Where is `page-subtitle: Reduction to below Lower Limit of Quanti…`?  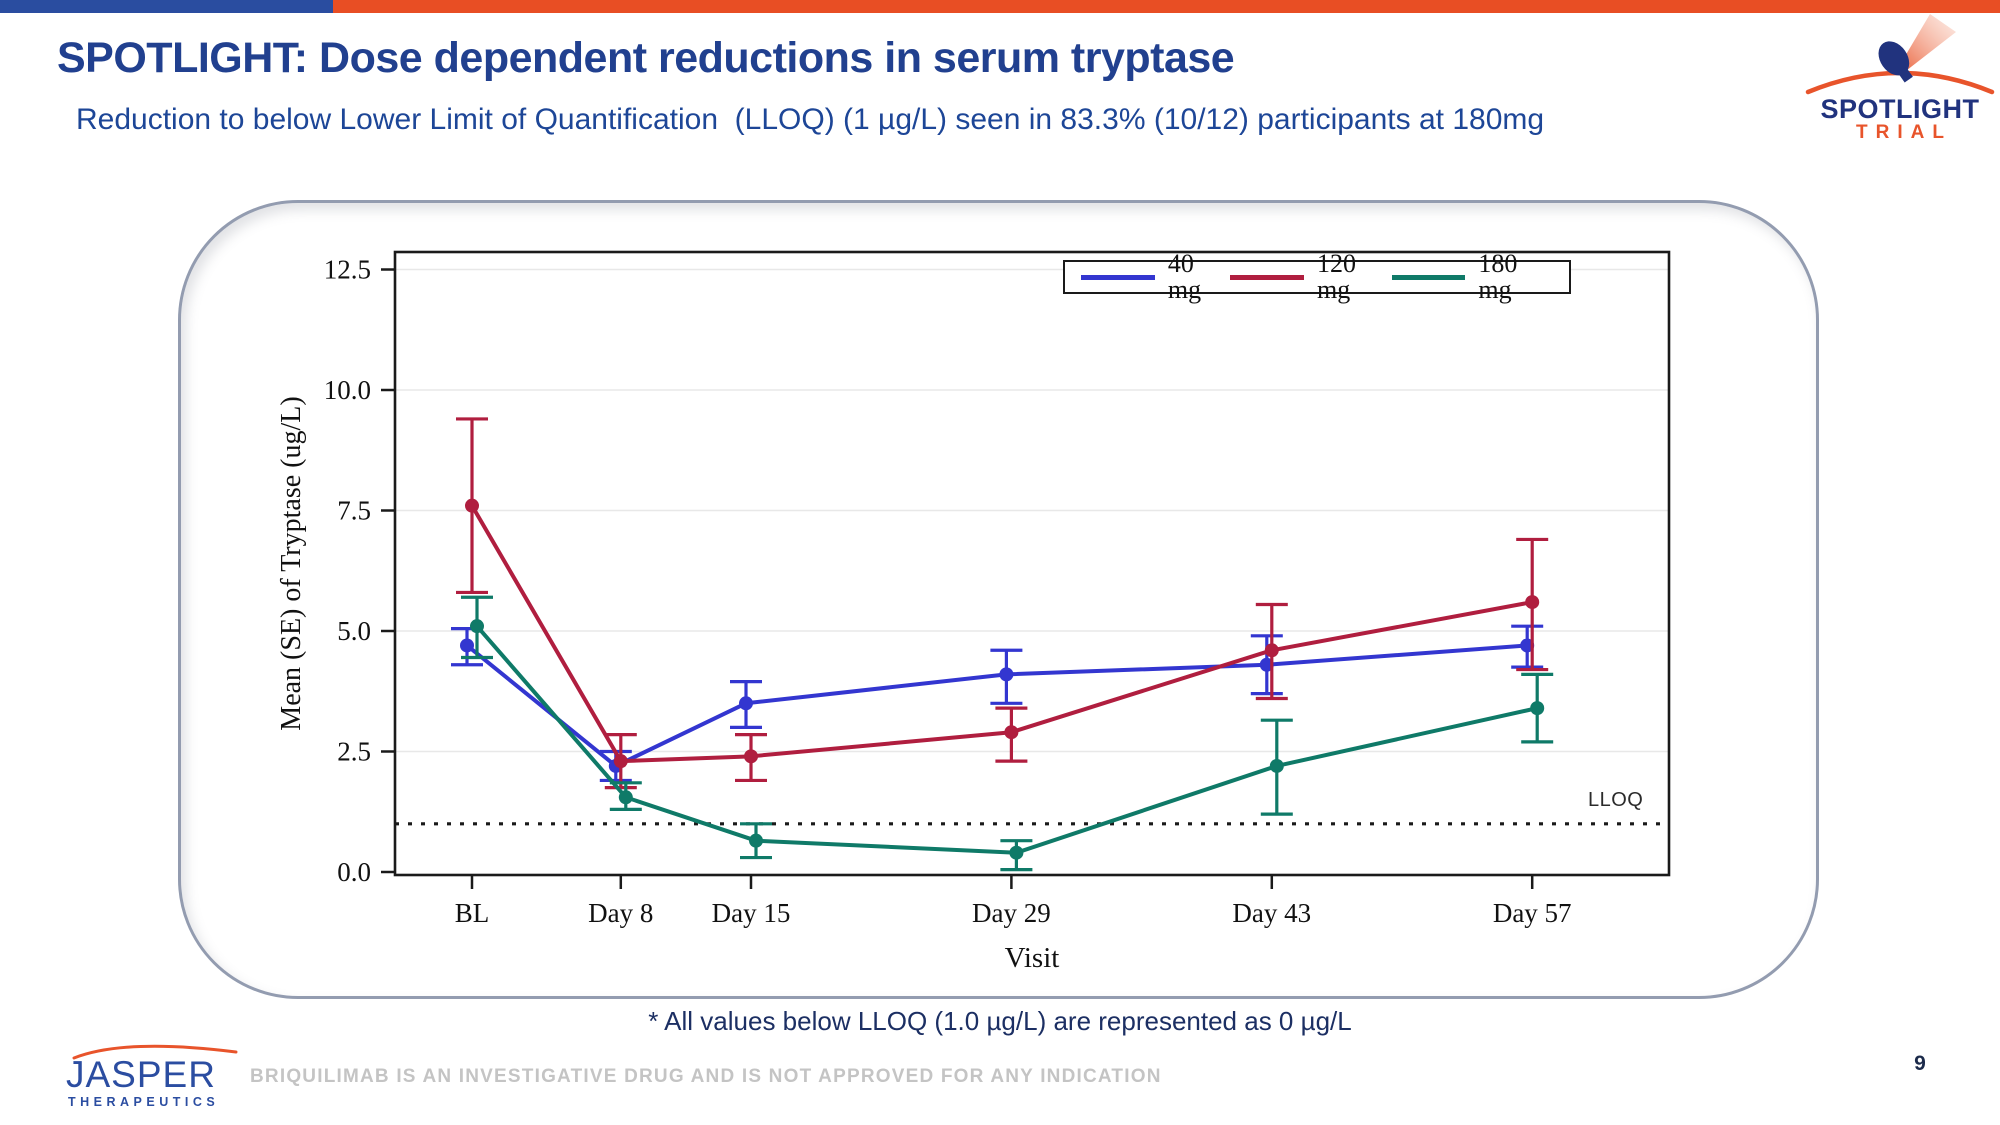
page-subtitle: Reduction to below Lower Limit of Quanti… is located at coordinates (810, 119).